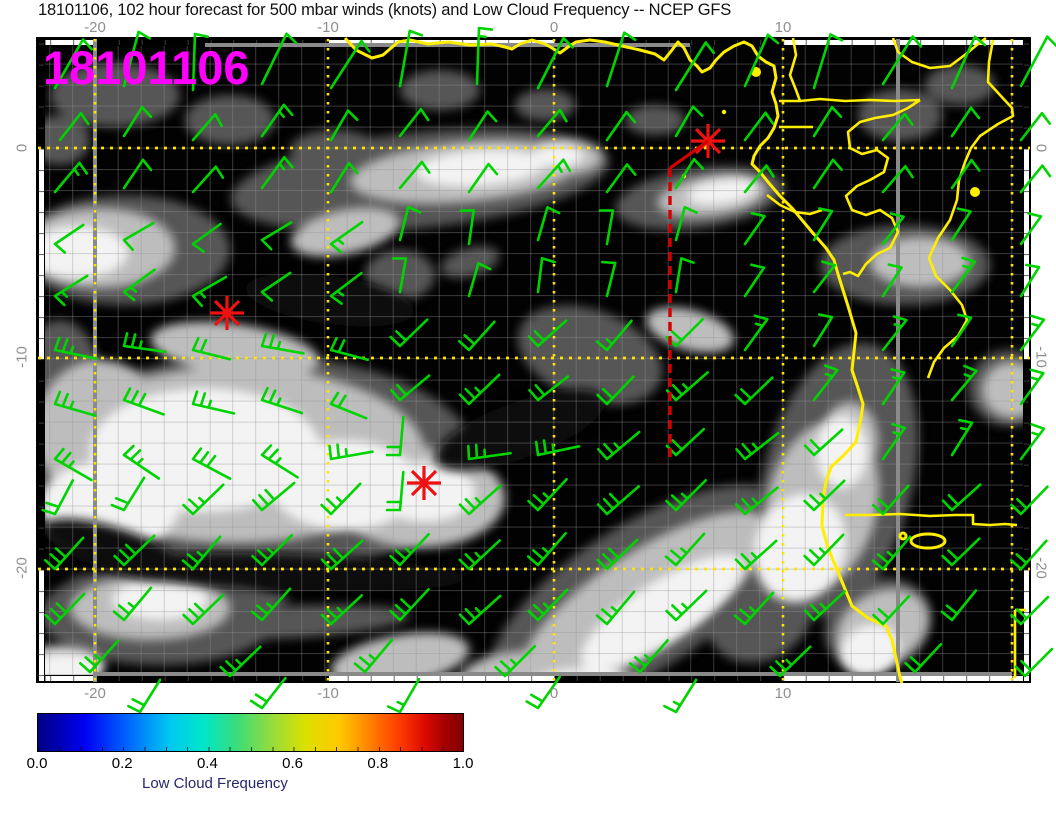 This screenshot has height=816, width=1056. I want to click on colorbar-tick-label: 0.2, so click(122, 763).